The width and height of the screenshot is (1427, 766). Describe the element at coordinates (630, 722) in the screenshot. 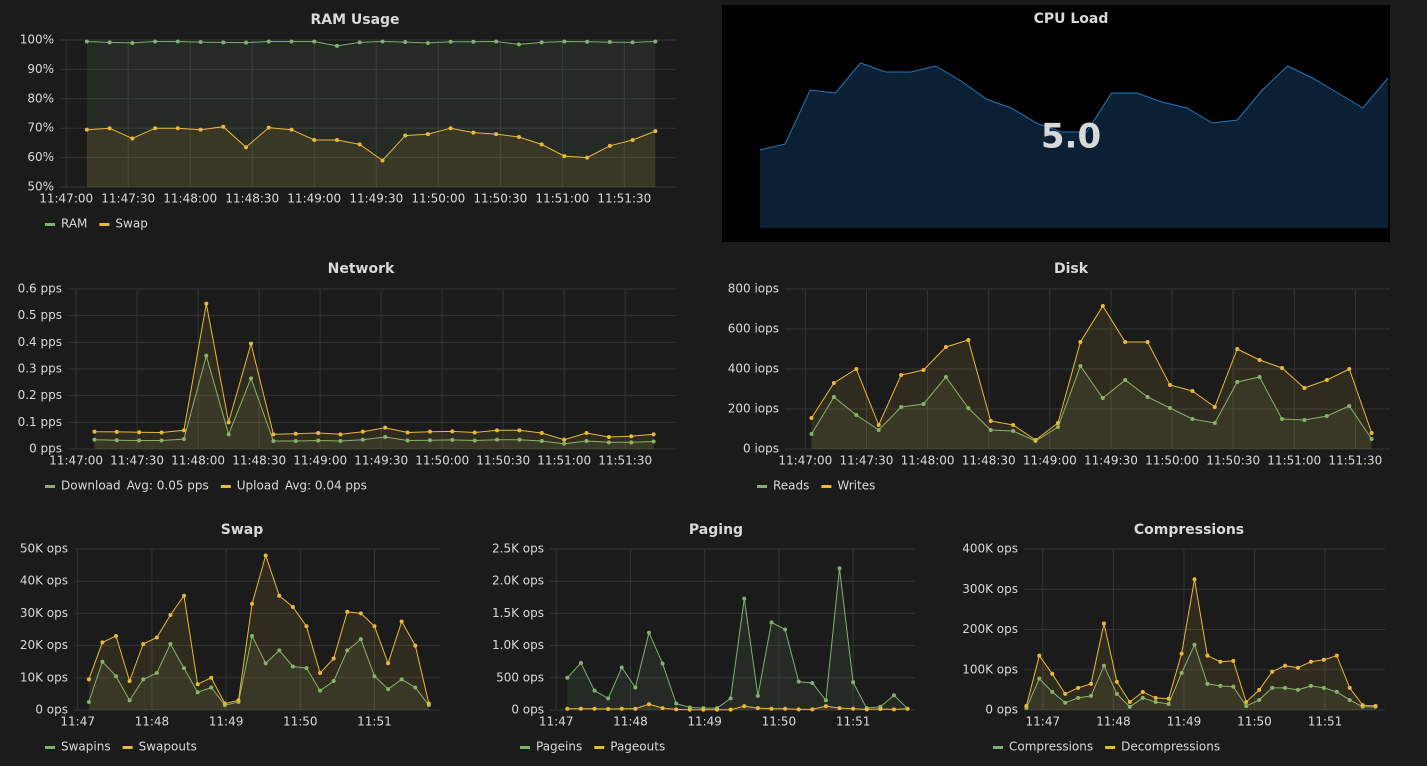

I see `x-tick-label: 11:48` at that location.